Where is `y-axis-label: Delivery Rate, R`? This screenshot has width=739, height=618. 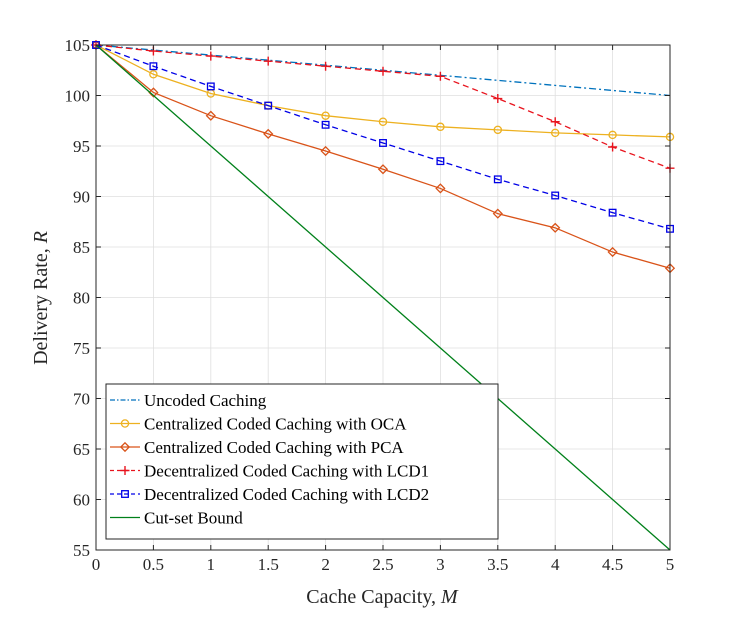
y-axis-label: Delivery Rate, R is located at coordinates (41, 298).